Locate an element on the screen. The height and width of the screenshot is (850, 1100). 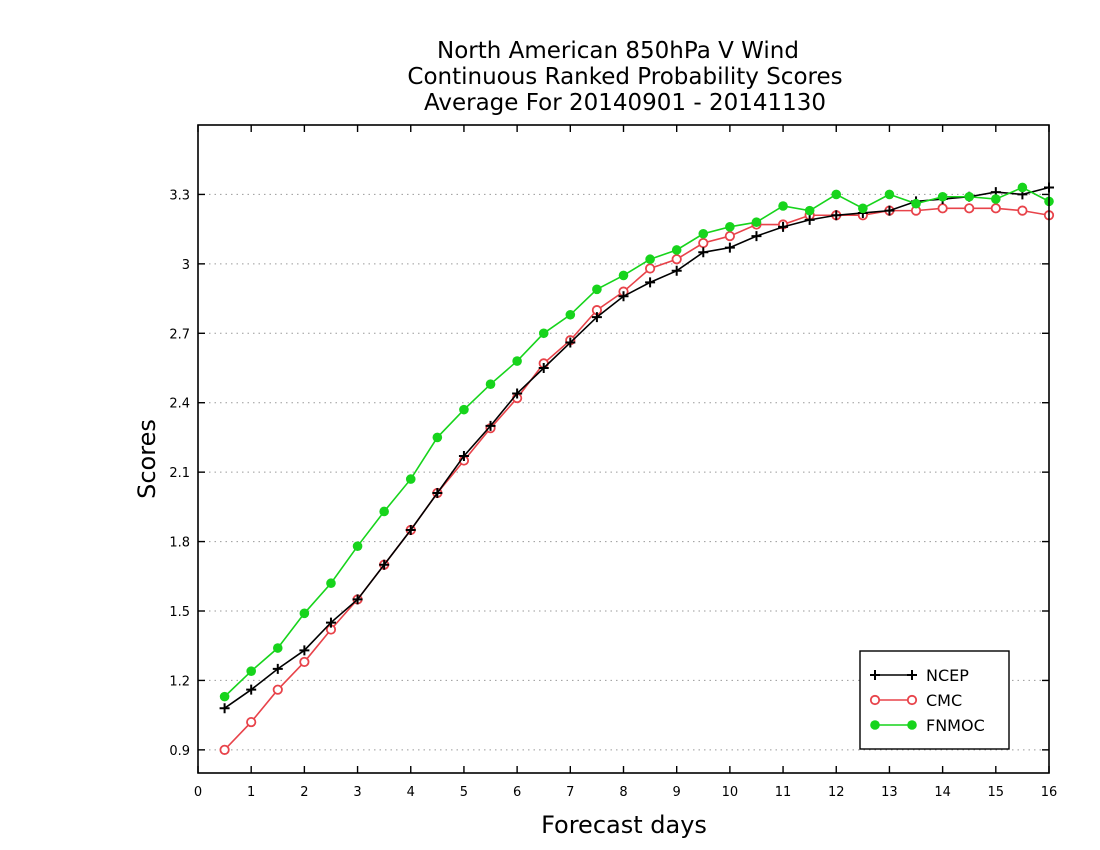
x-tick-label: 7 is located at coordinates (570, 792).